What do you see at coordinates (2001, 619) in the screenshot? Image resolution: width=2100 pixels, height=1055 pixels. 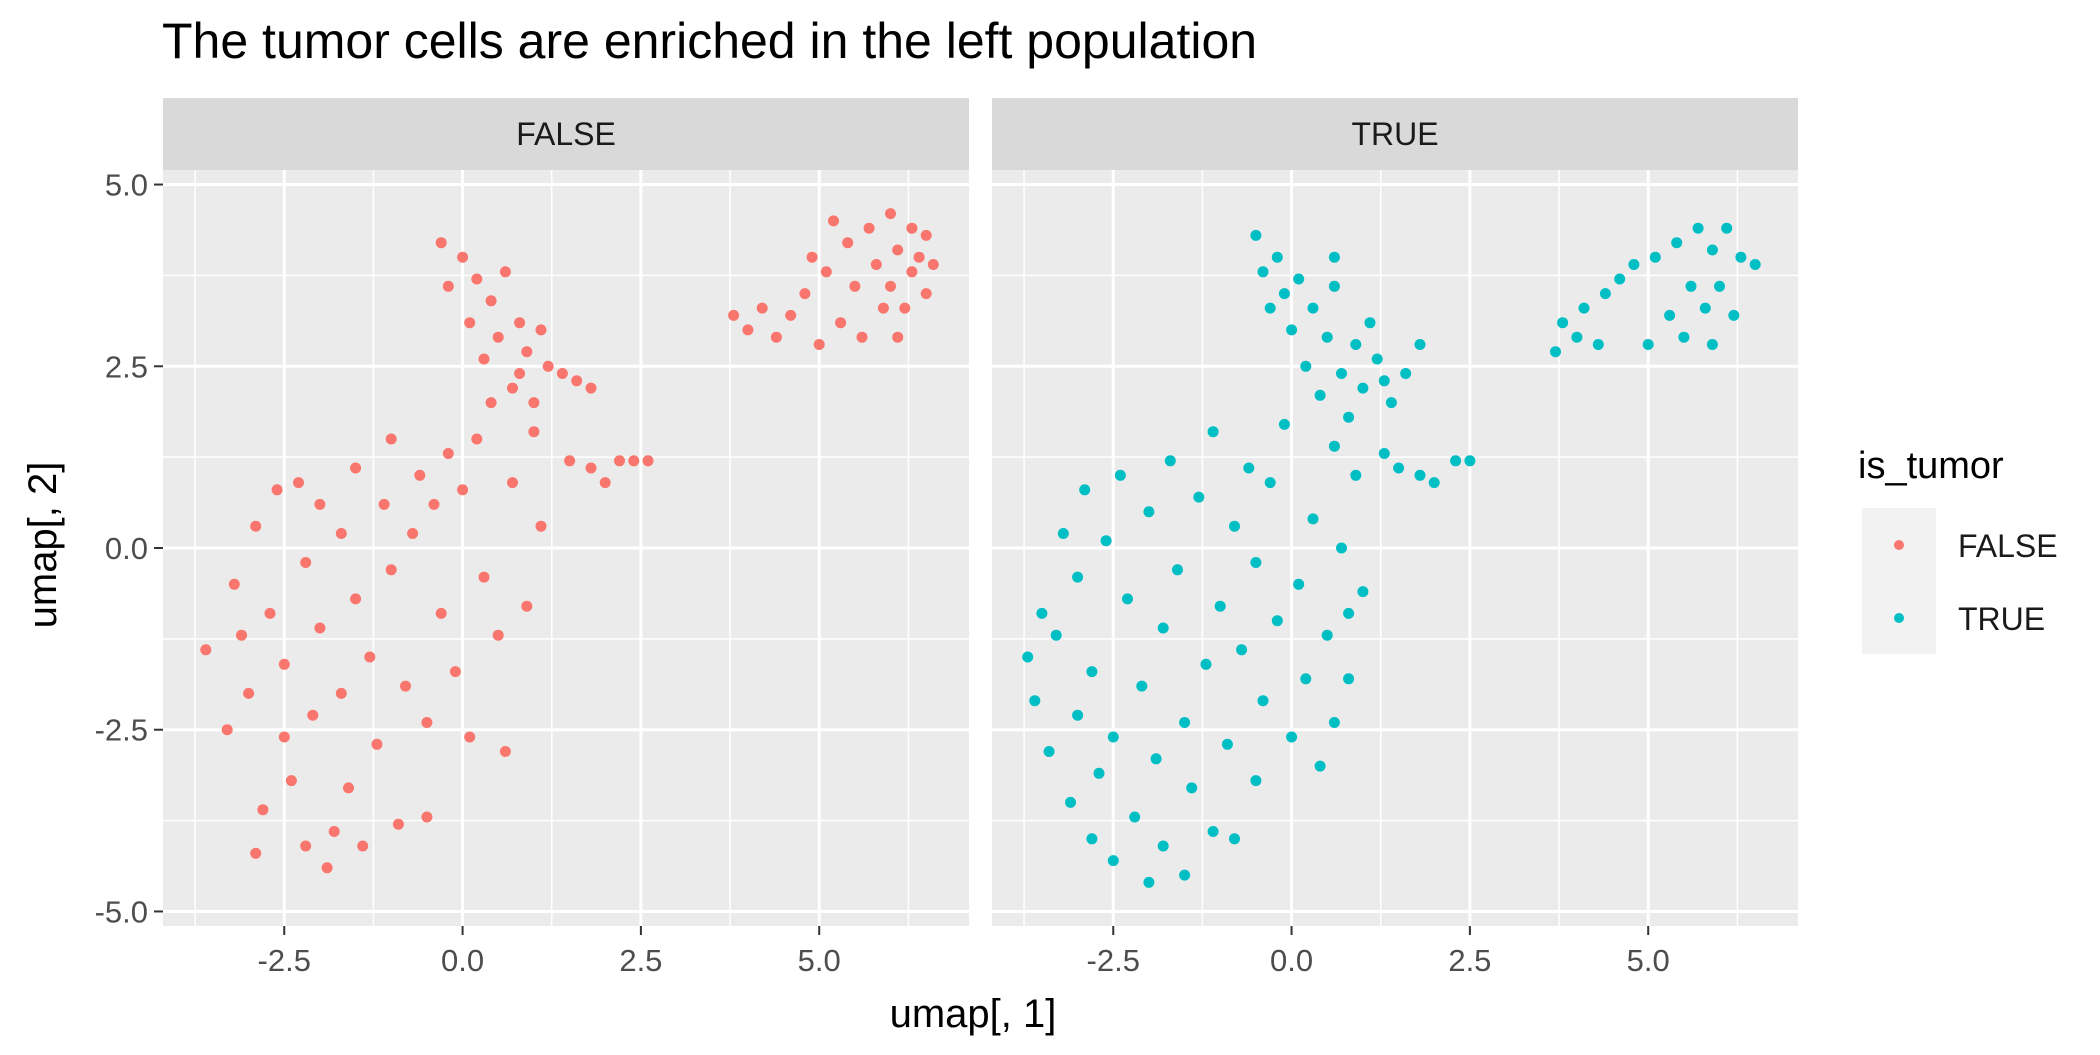 I see `legend-label-true: TRUE` at bounding box center [2001, 619].